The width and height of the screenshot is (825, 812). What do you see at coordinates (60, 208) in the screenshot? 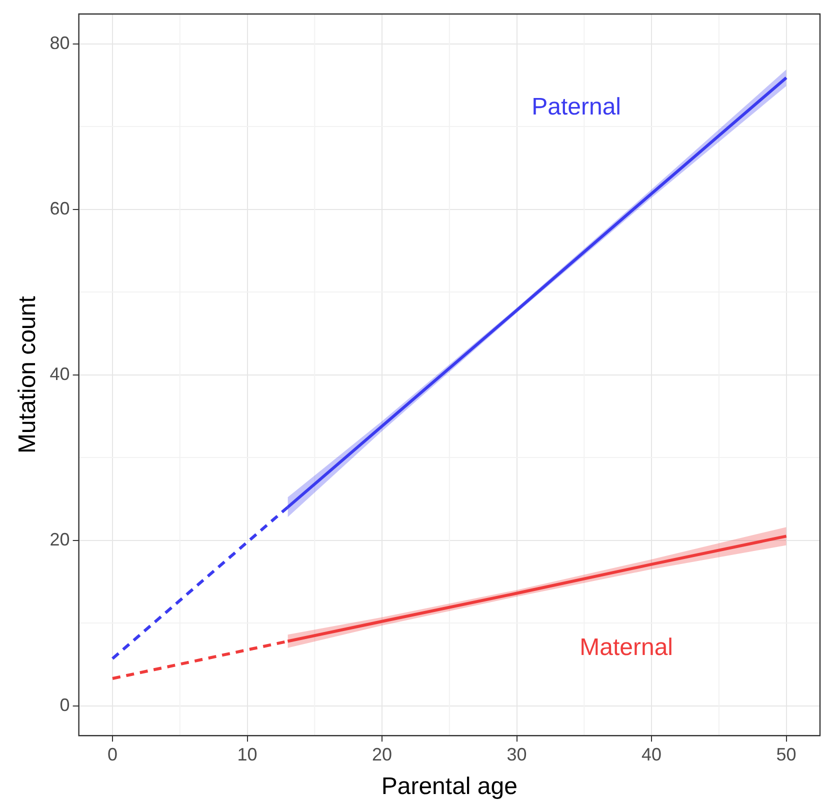
I see `y-tick-label: 60` at bounding box center [60, 208].